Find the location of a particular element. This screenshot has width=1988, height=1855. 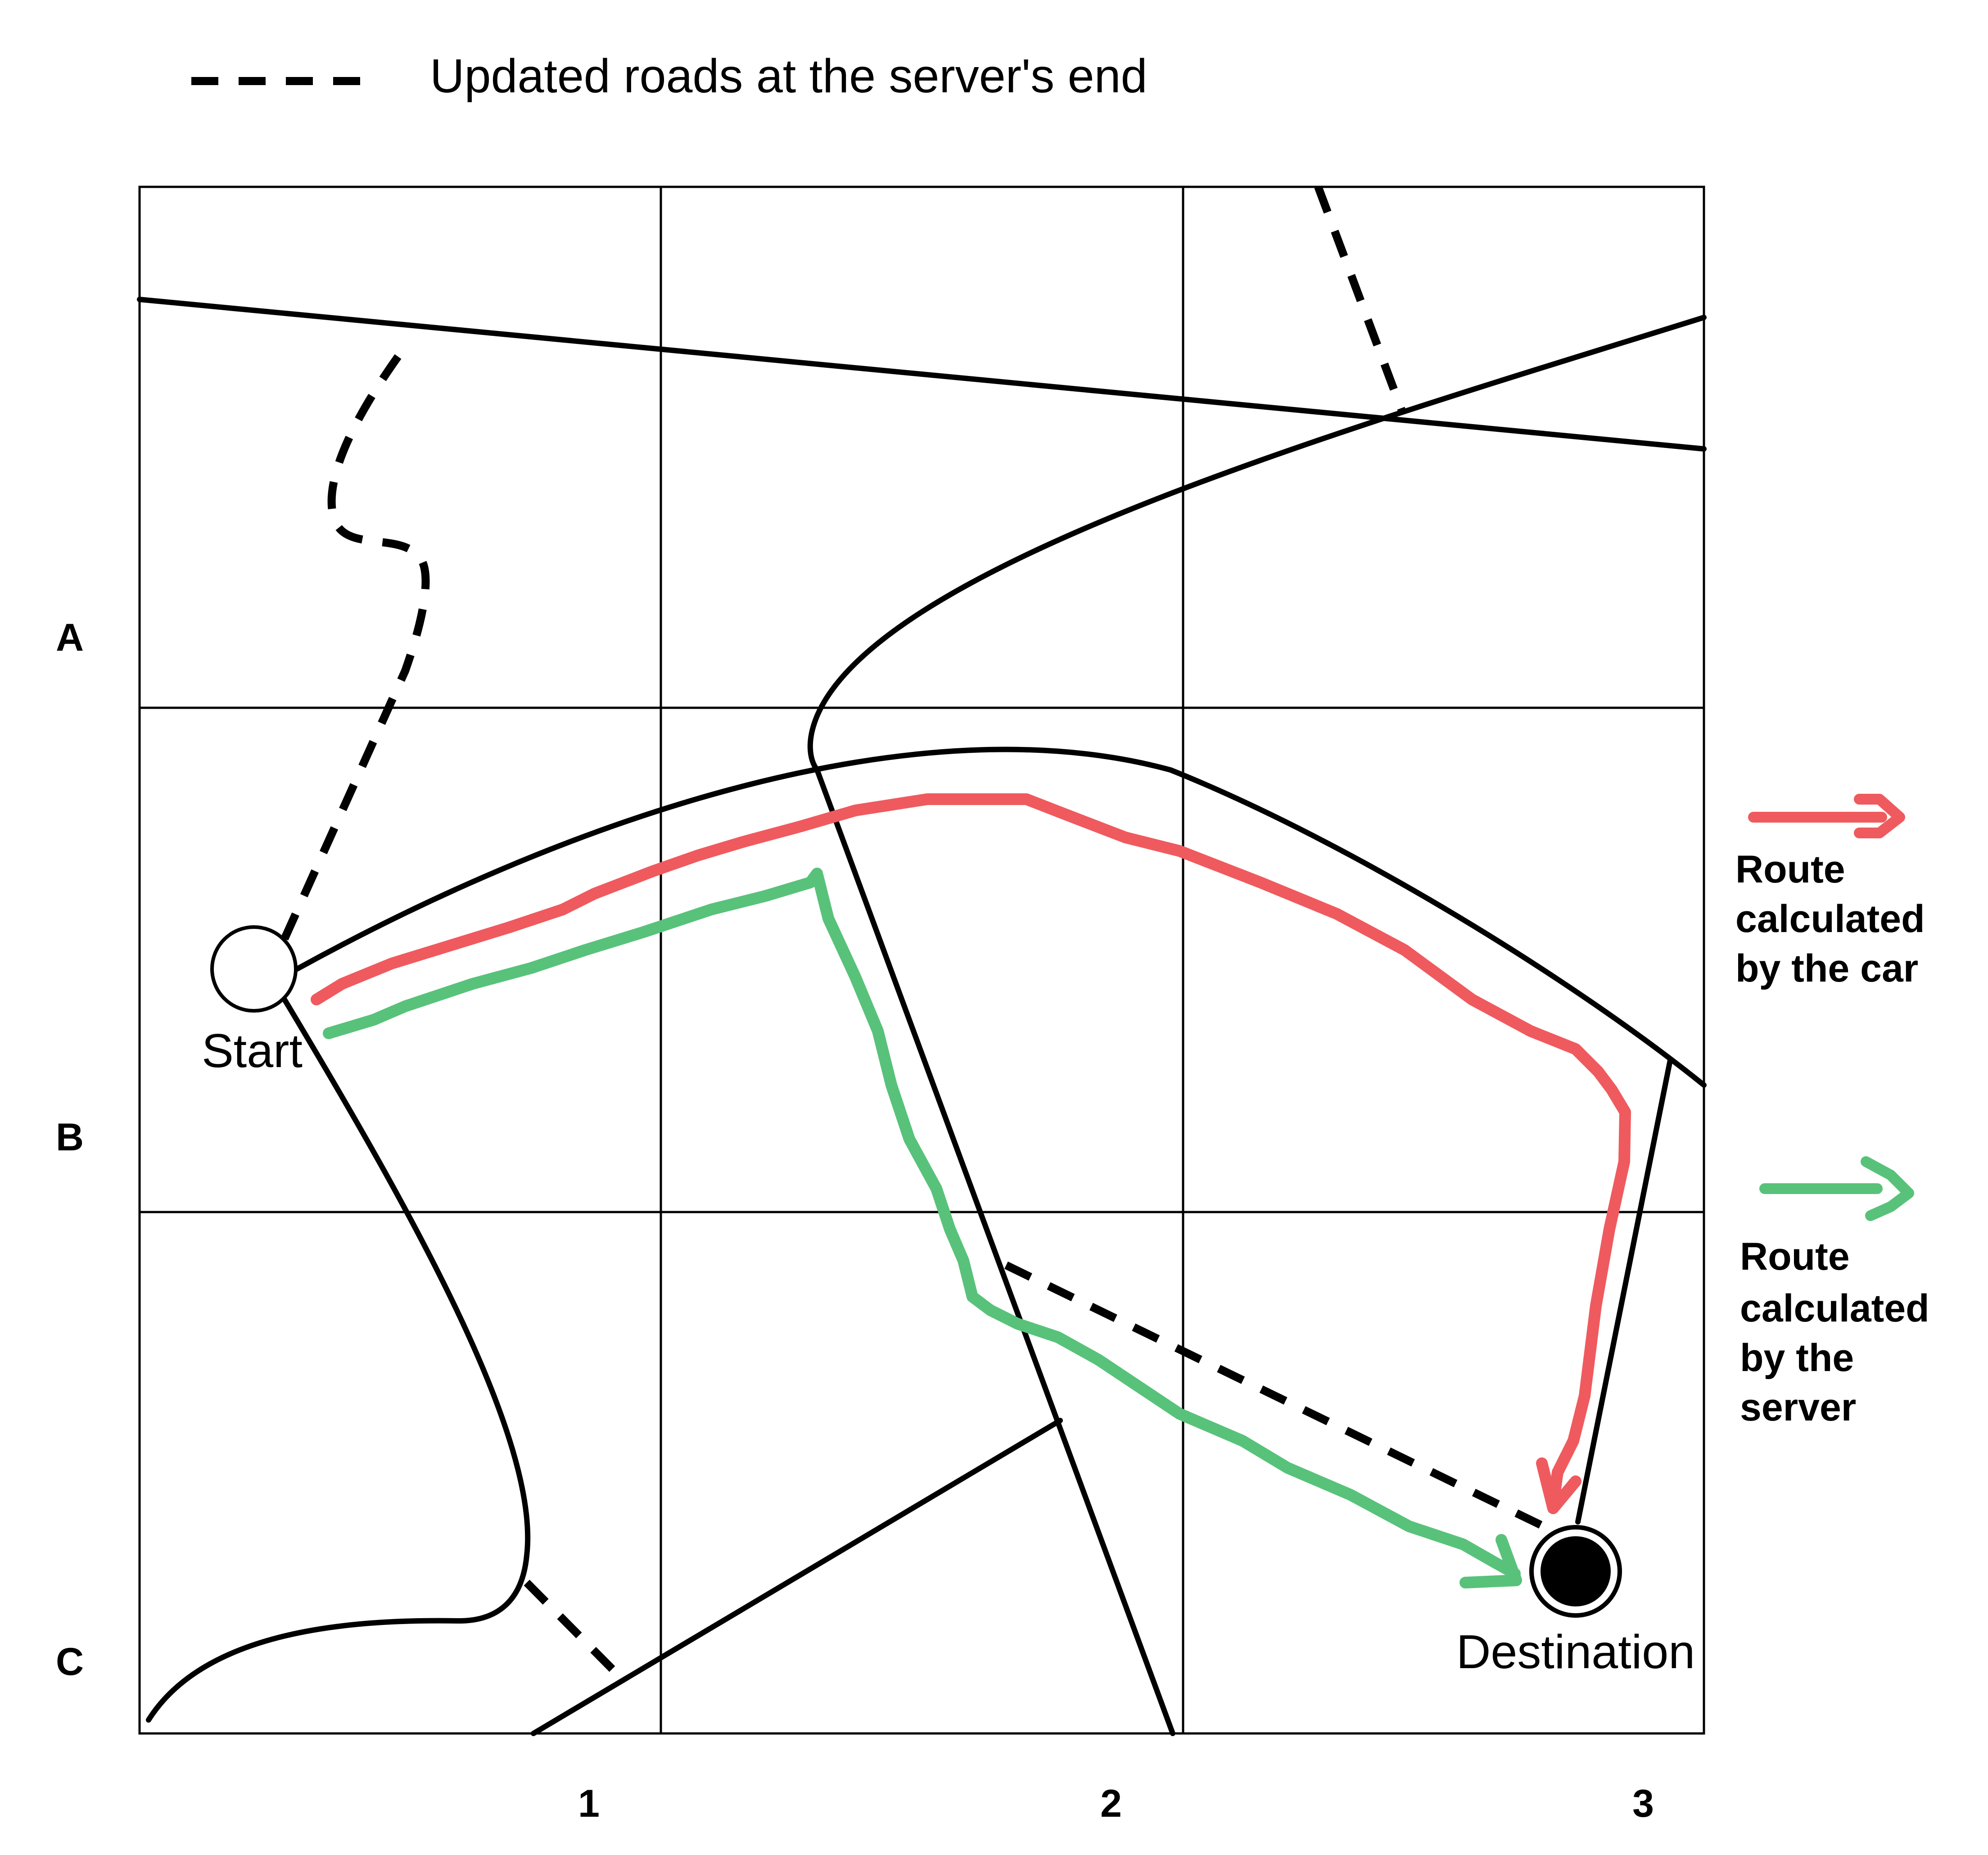

row-label-b: B is located at coordinates (70, 1137).